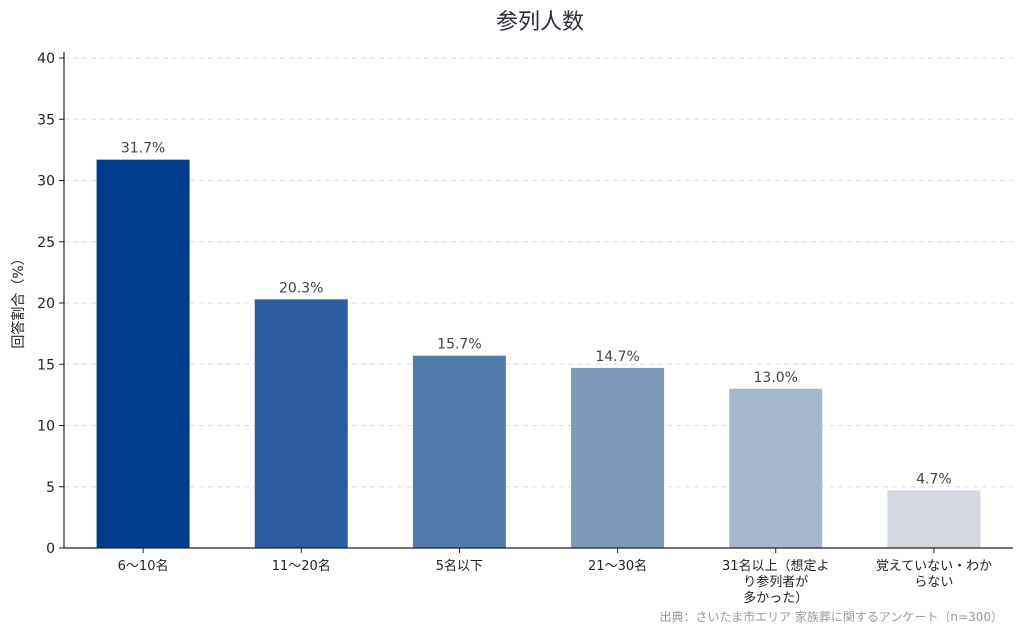 The image size is (1024, 633). I want to click on x-category-label: らない, so click(933, 582).